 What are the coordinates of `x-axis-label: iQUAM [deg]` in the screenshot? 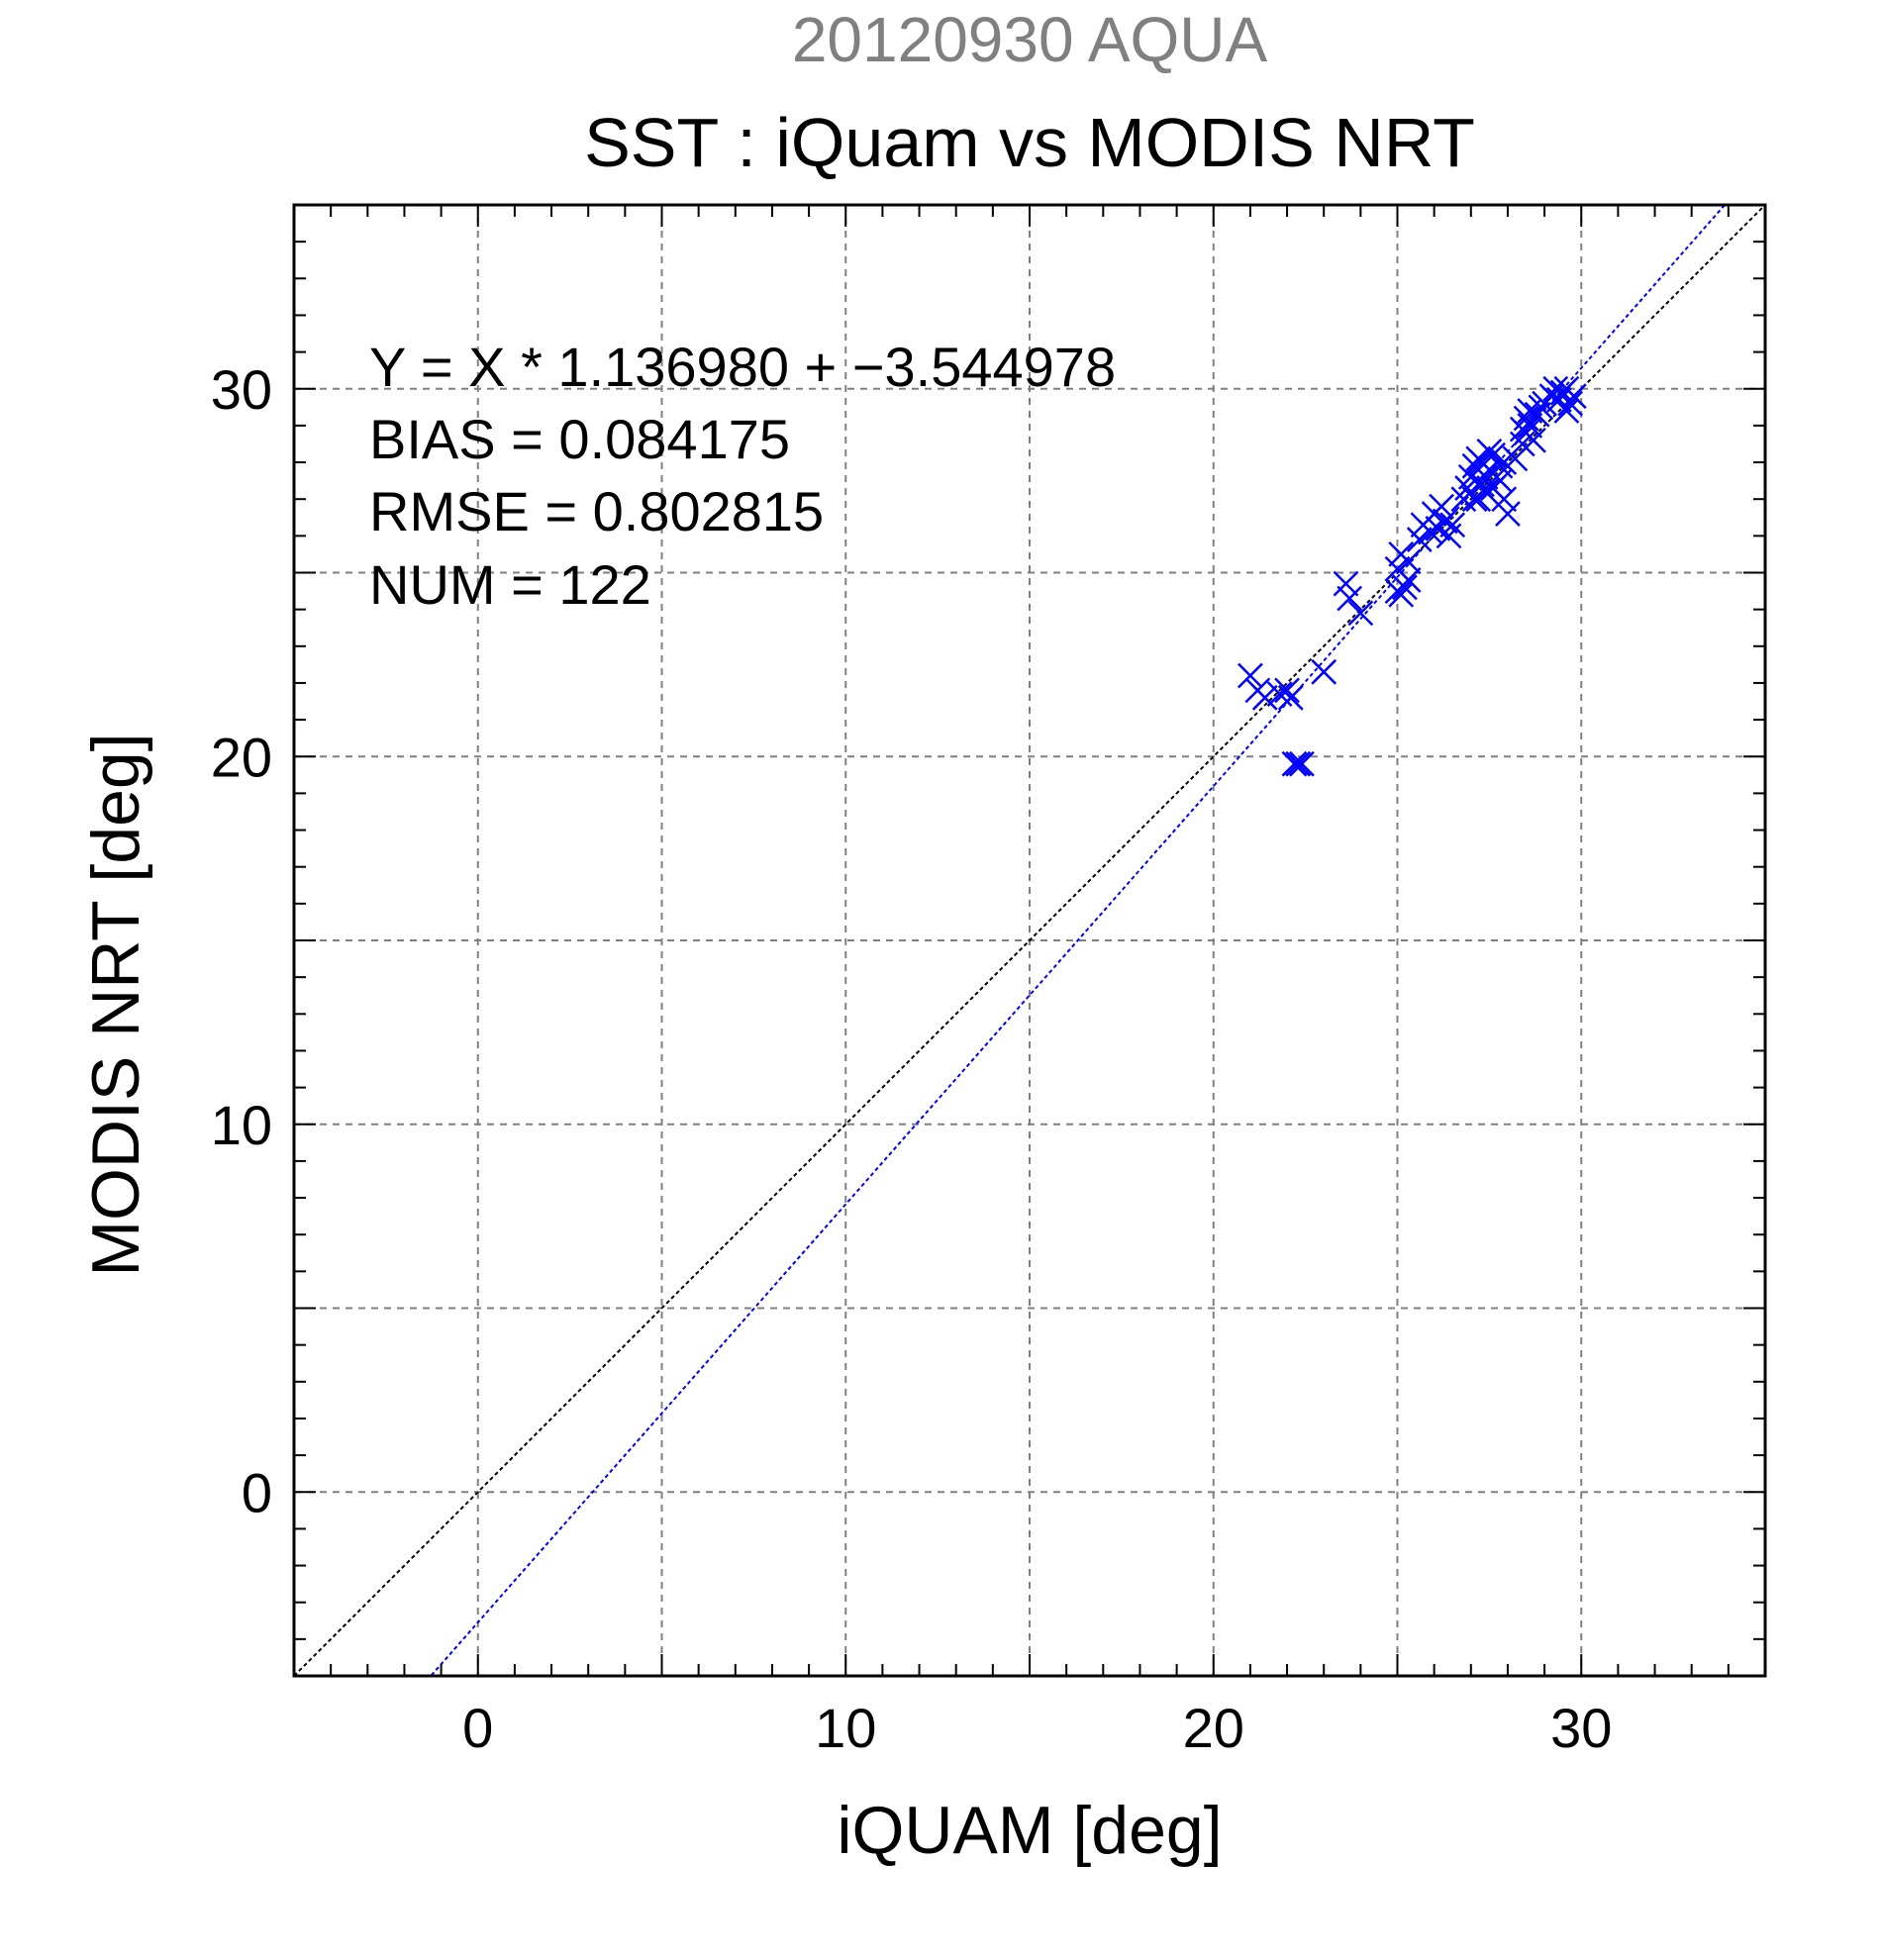 It's located at (1030, 1830).